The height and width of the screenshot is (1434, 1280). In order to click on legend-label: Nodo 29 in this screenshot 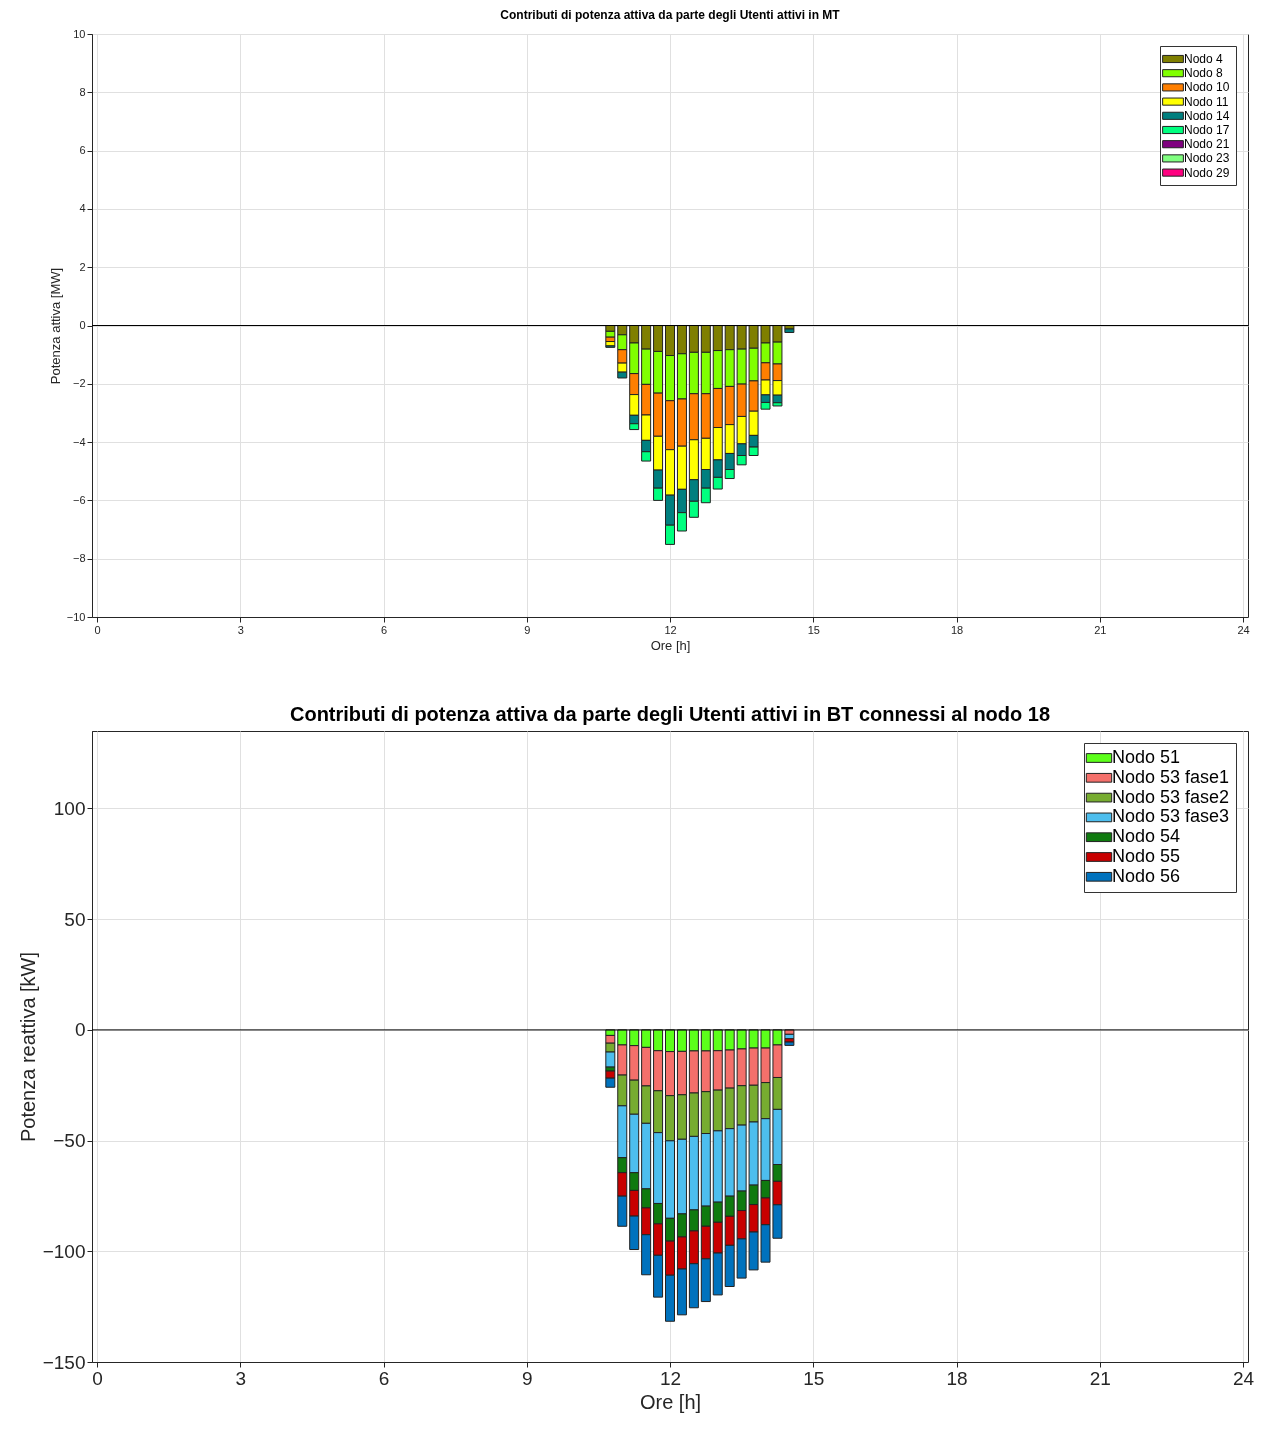, I will do `click(1207, 172)`.